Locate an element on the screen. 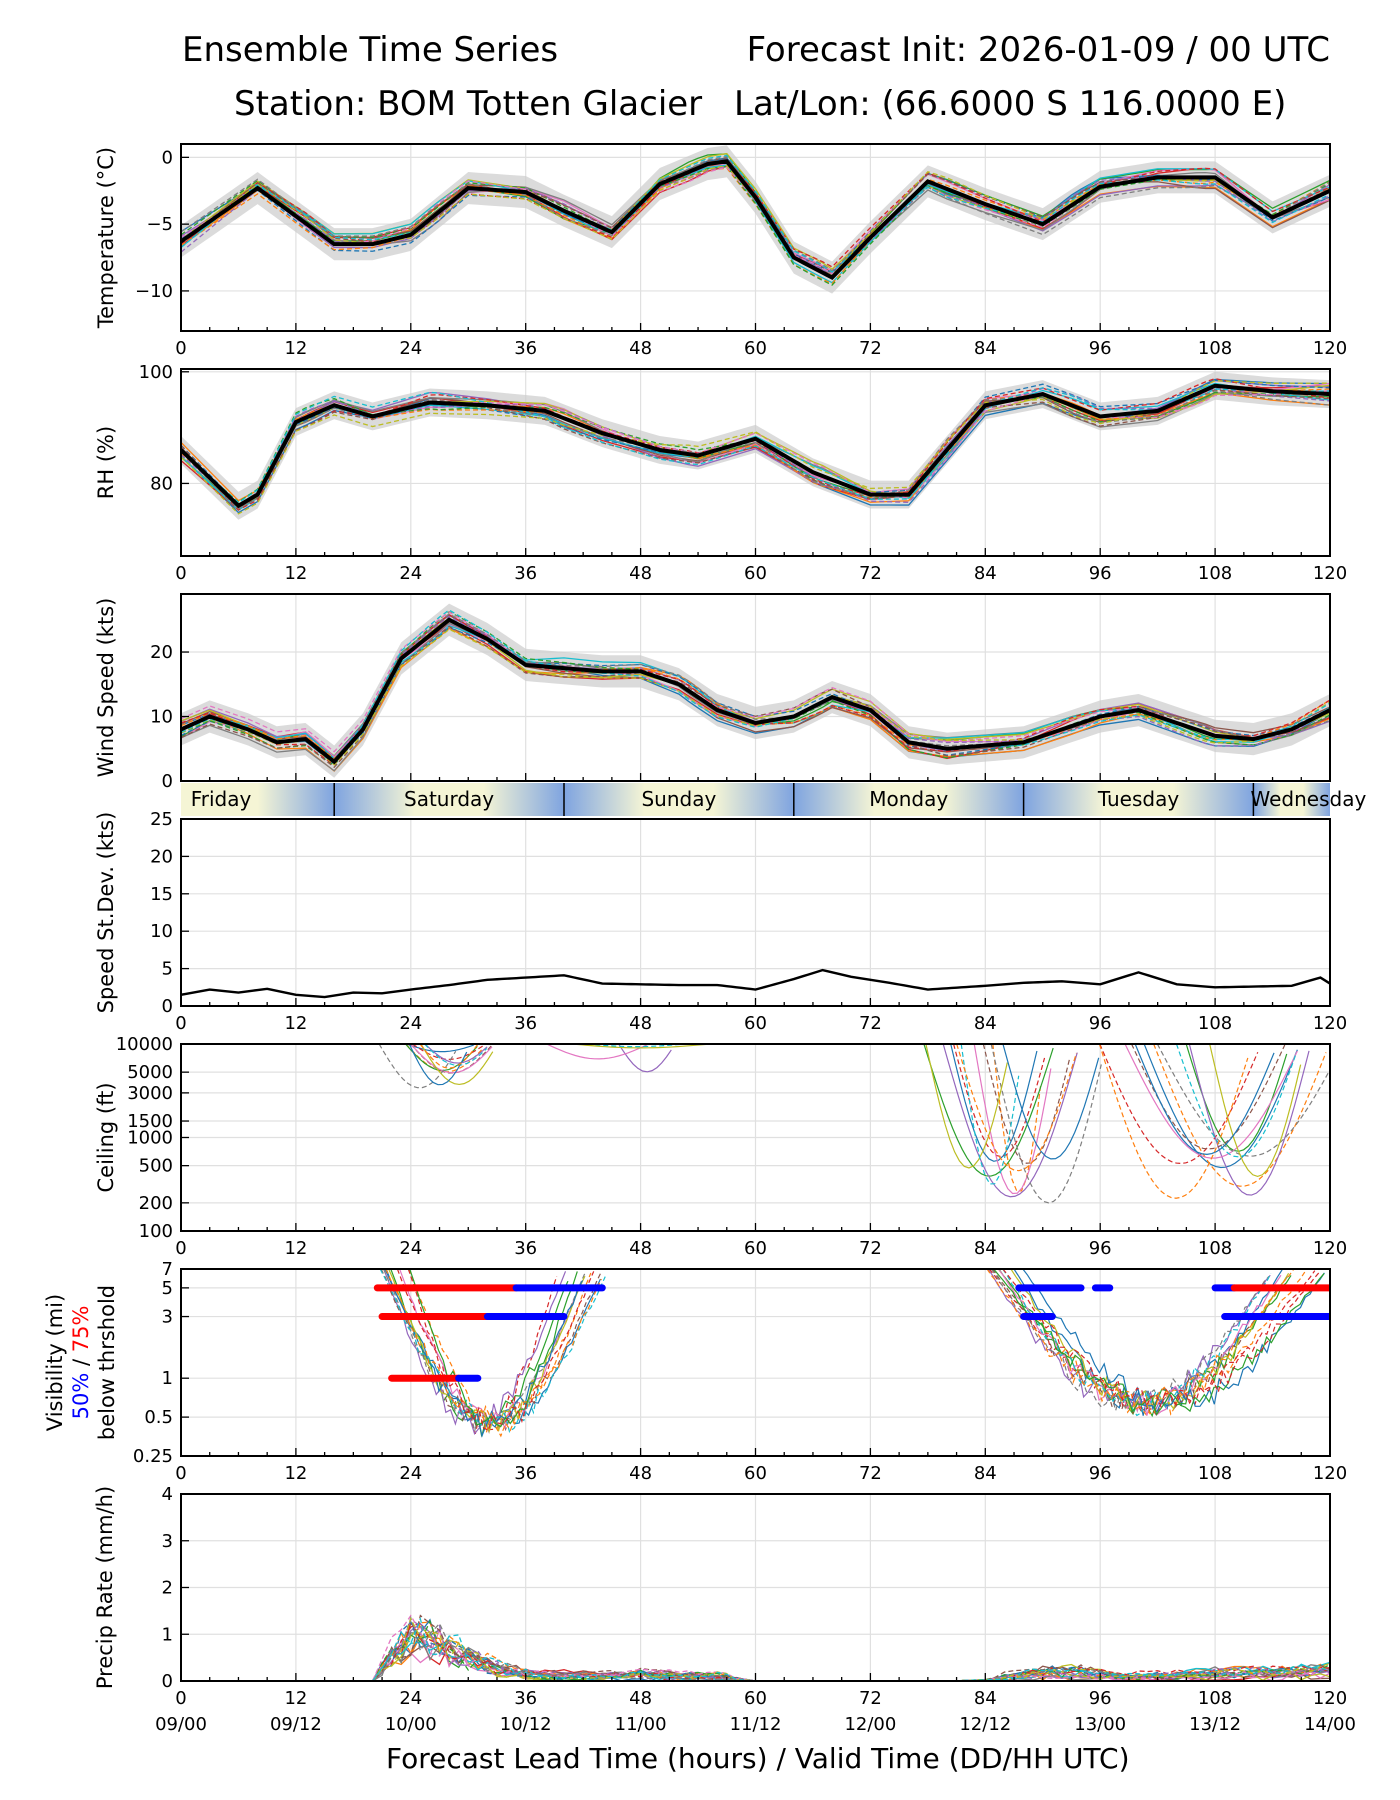 Image resolution: width=1400 pixels, height=1800 pixels. day-label: Sunday is located at coordinates (678, 799).